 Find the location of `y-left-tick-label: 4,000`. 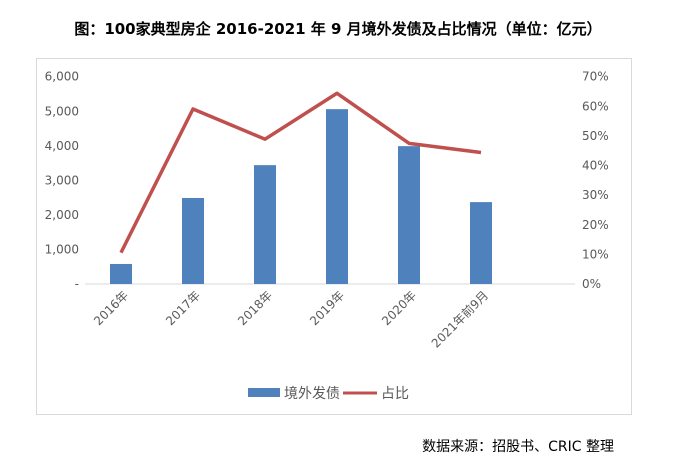

y-left-tick-label: 4,000 is located at coordinates (62, 146).